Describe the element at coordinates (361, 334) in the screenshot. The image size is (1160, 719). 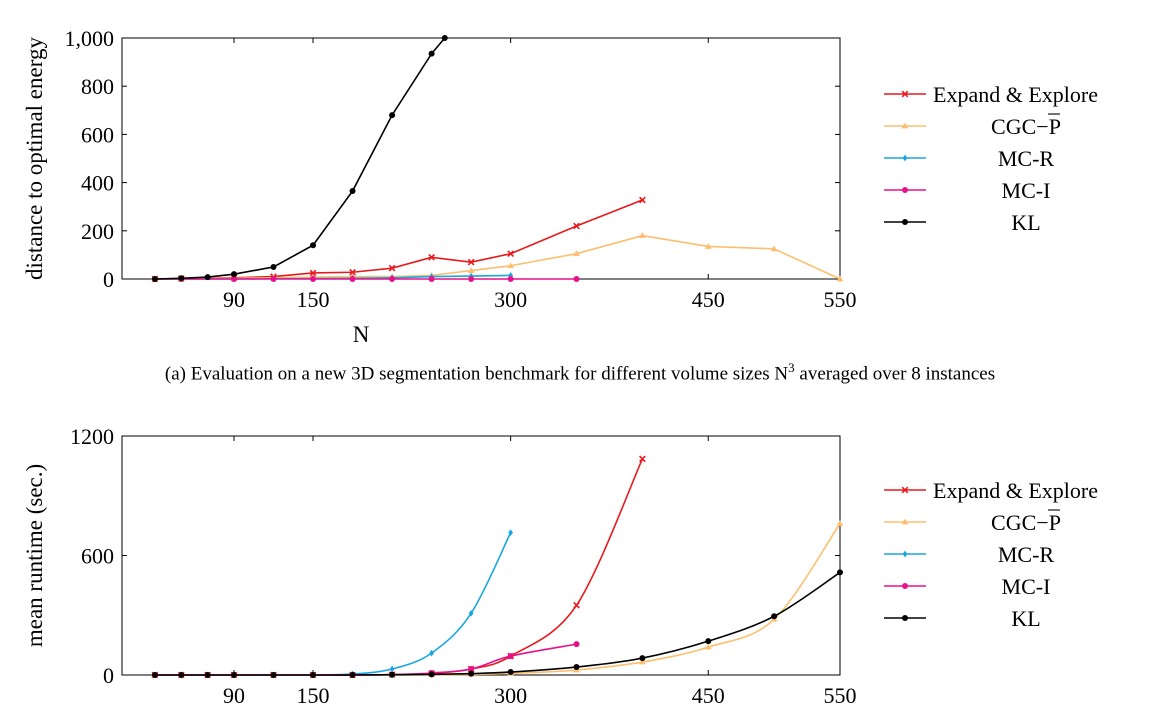
I see `x-axis-label: N` at that location.